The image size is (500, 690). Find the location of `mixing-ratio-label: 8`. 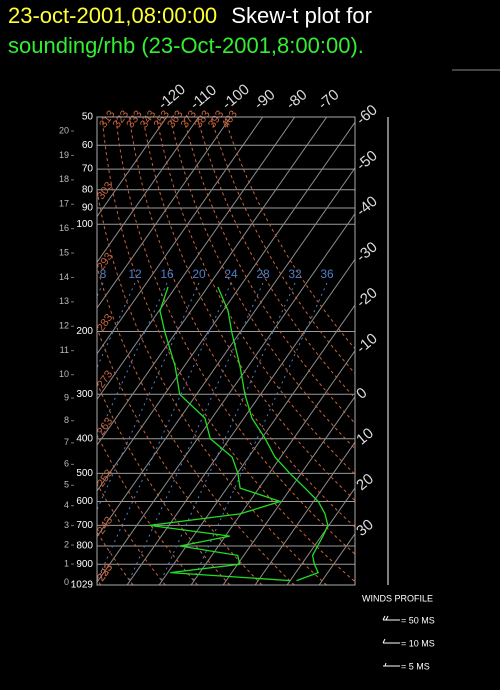

mixing-ratio-label: 8 is located at coordinates (103, 274).